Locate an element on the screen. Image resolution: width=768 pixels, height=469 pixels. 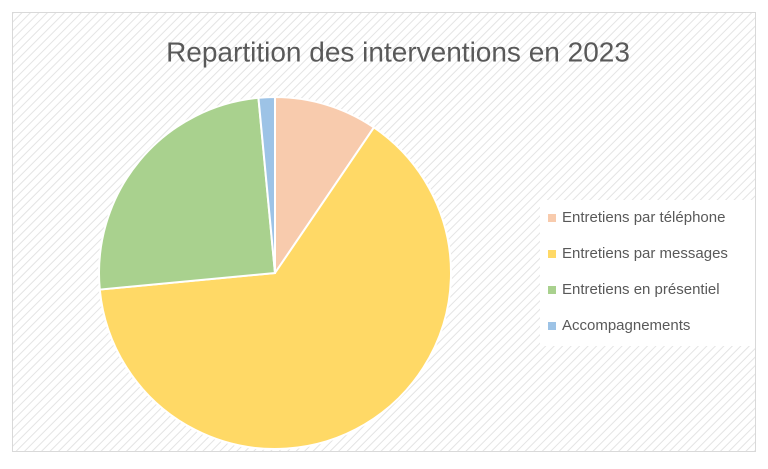
legend-label: Accompagnements is located at coordinates (626, 325).